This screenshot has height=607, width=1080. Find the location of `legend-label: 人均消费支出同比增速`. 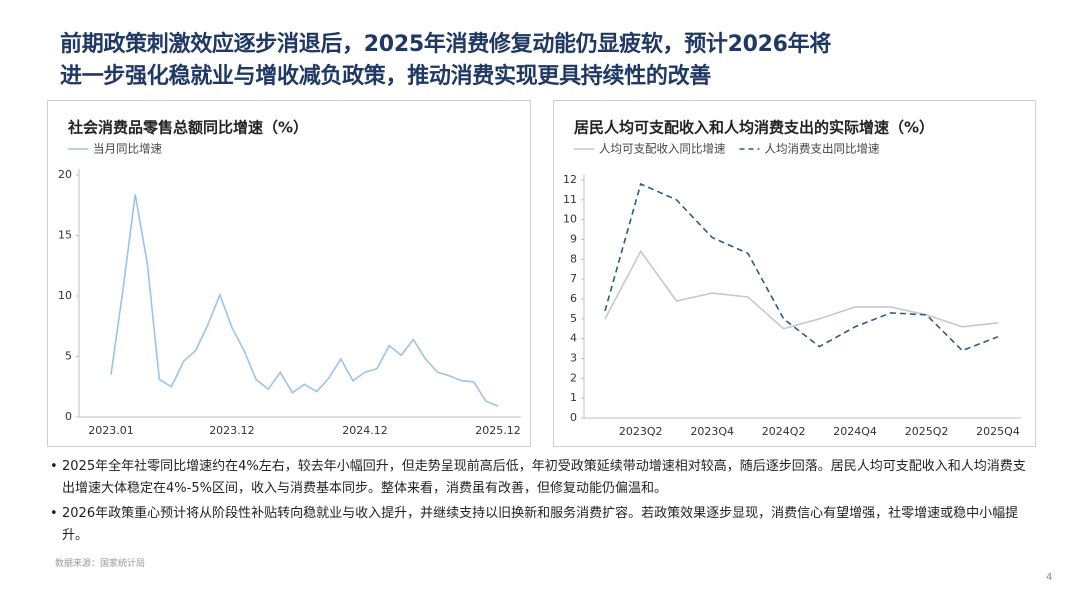

legend-label: 人均消费支出同比增速 is located at coordinates (822, 149).